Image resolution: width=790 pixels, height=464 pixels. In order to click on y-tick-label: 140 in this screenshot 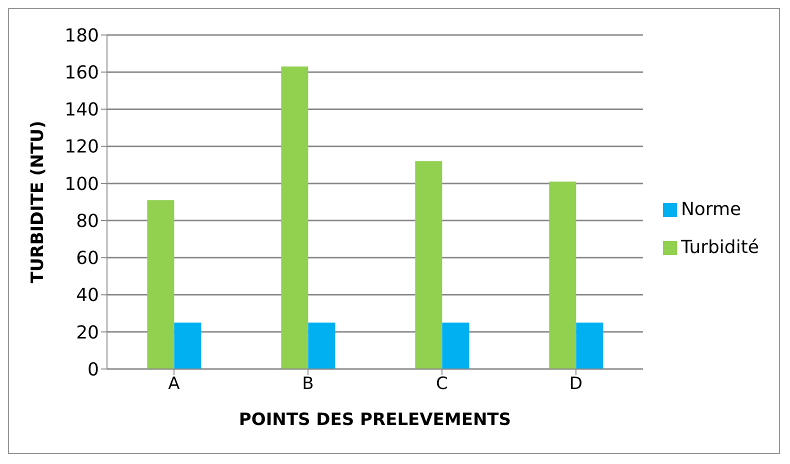, I will do `click(81, 110)`.